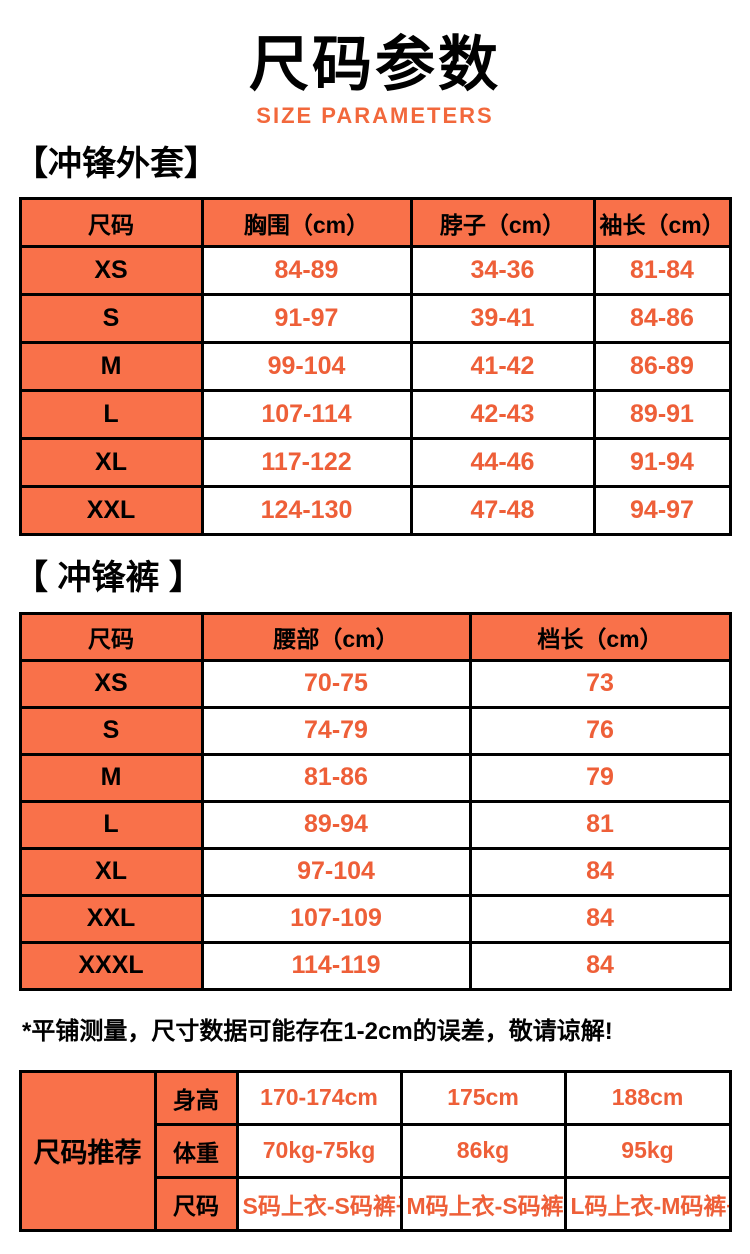 The image size is (750, 1254). I want to click on neck-value: 41-42, so click(502, 367).